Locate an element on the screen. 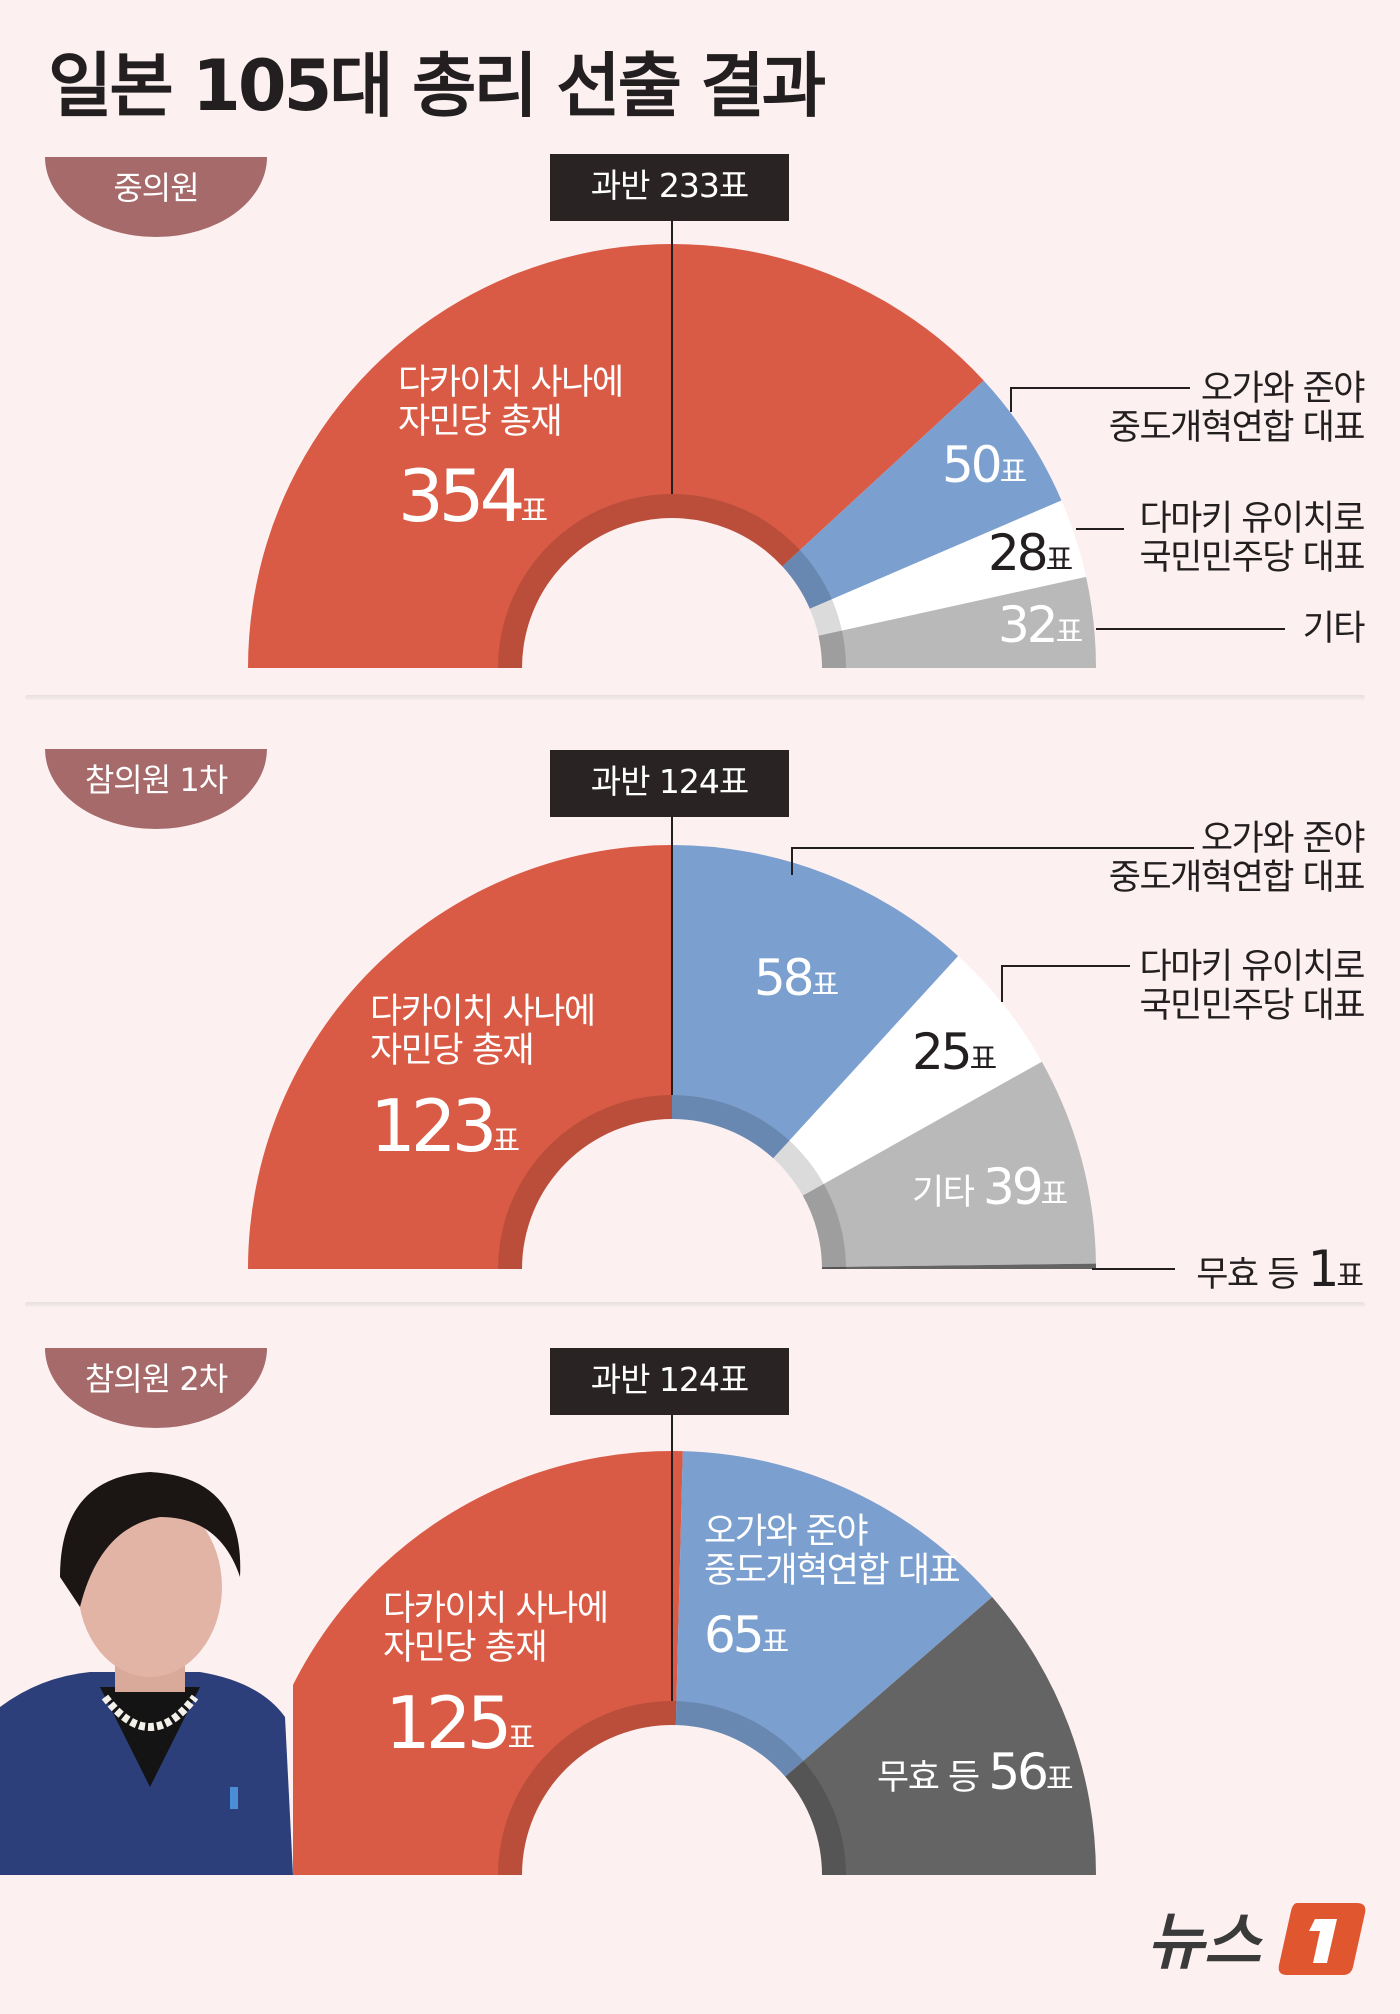  value-other: 32표 is located at coordinates (1040, 626).